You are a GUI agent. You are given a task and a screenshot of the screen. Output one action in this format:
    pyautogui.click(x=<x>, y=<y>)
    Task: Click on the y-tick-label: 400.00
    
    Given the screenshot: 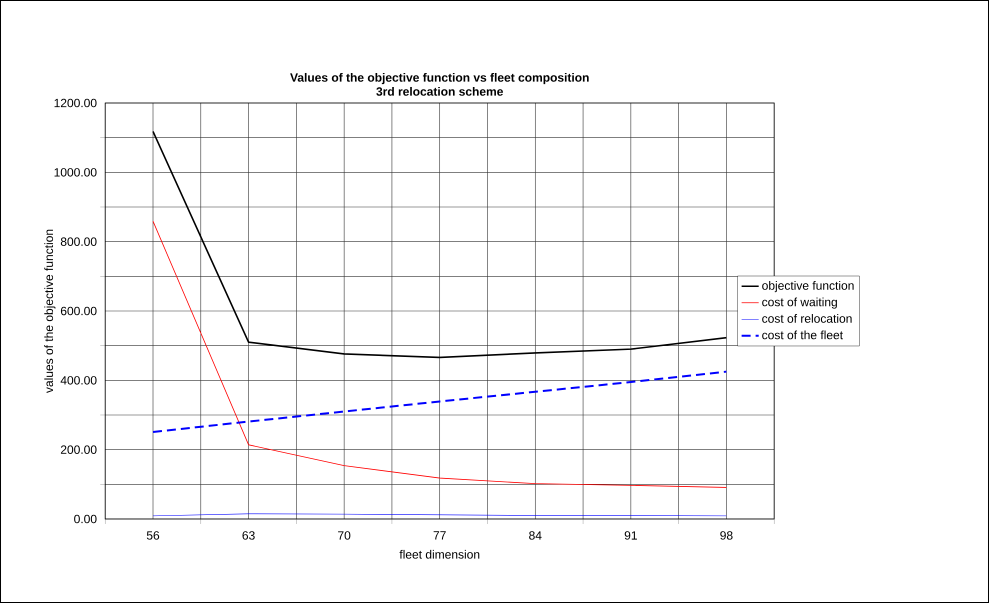 What is the action you would take?
    pyautogui.click(x=78, y=380)
    